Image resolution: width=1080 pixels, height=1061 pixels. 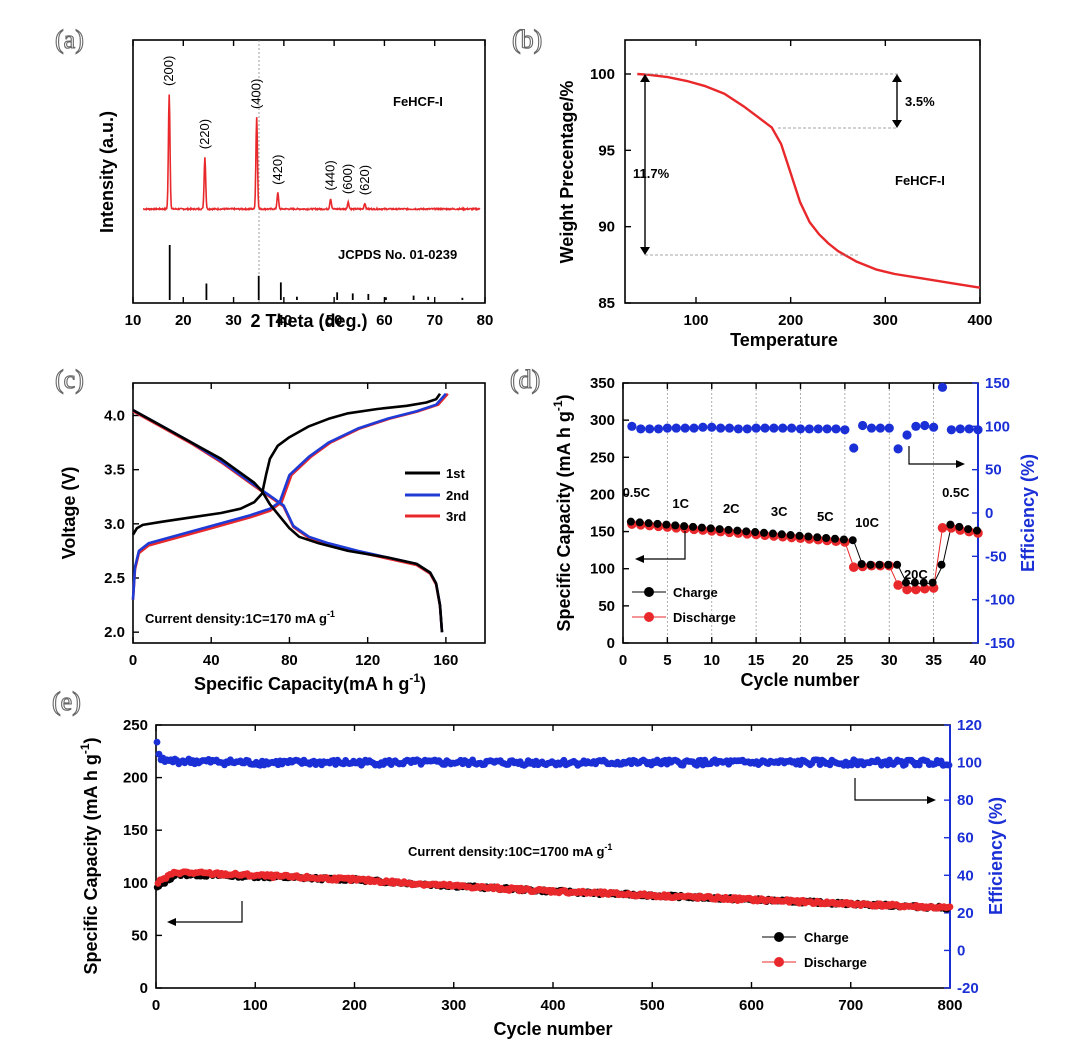 I want to click on panel-e-y-label: Specific Capacity (mA h g-1), so click(x=89, y=855).